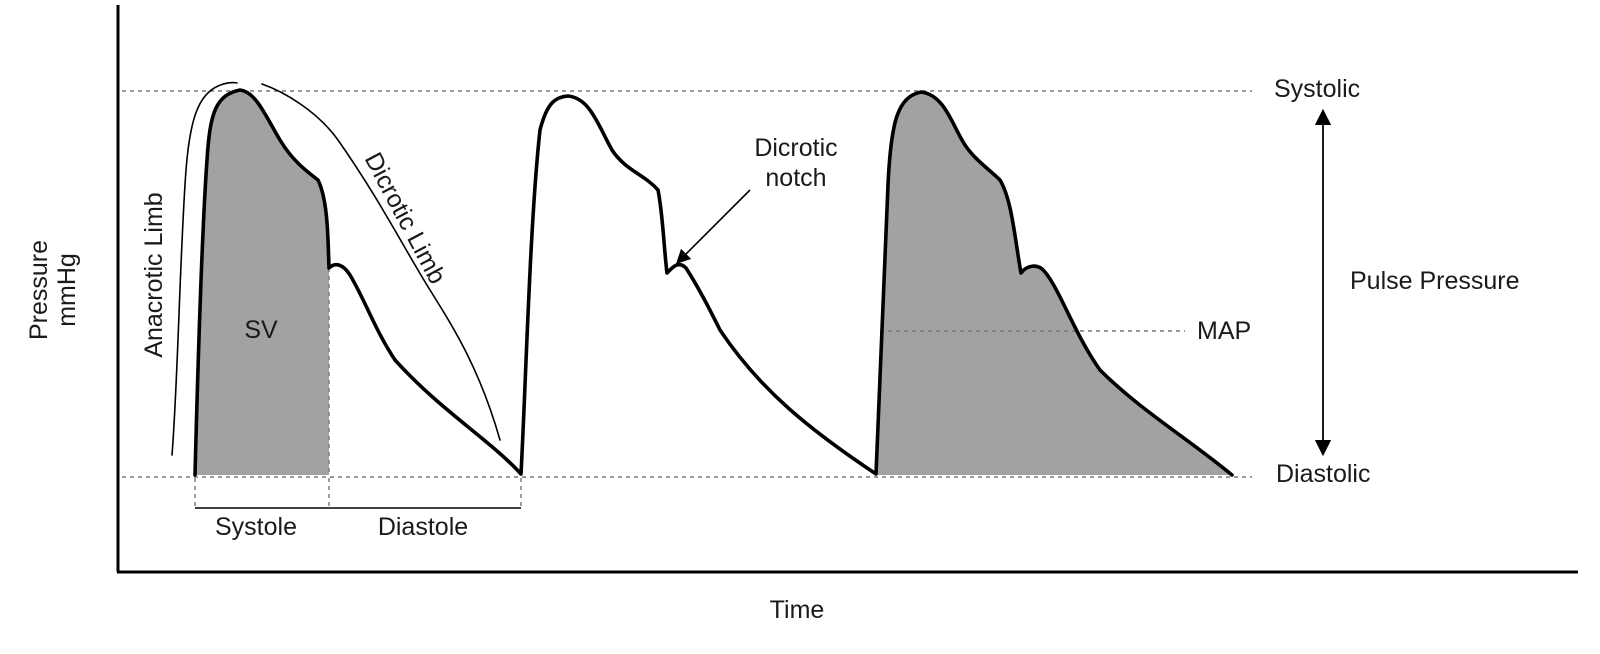 This screenshot has width=1600, height=654. What do you see at coordinates (262, 282) in the screenshot?
I see `sv-shaded-area-first-beat` at bounding box center [262, 282].